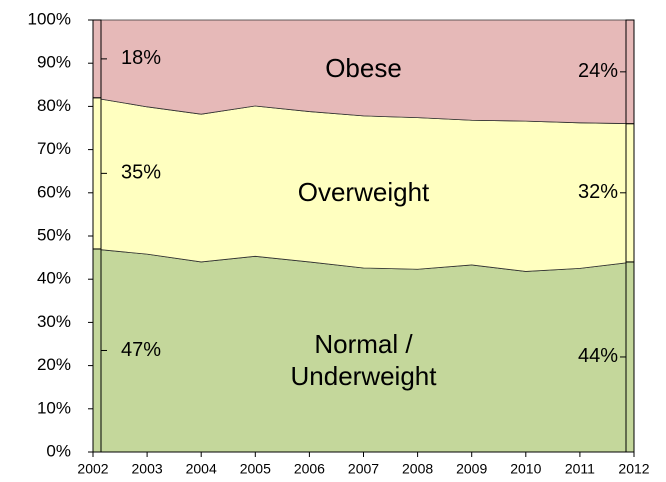 The image size is (666, 482). I want to click on x-tick-label: 2006, so click(309, 469).